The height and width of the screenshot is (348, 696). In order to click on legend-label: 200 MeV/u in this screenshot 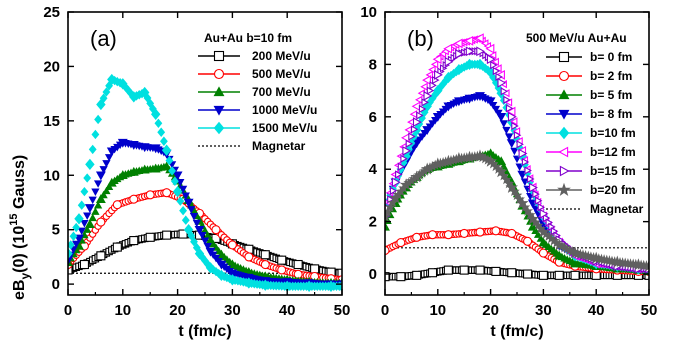, I will do `click(281, 56)`.